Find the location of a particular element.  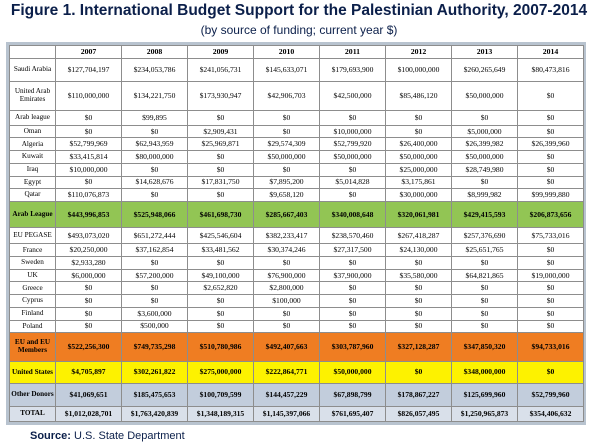

row-label: EU and EU Members is located at coordinates (32, 347).